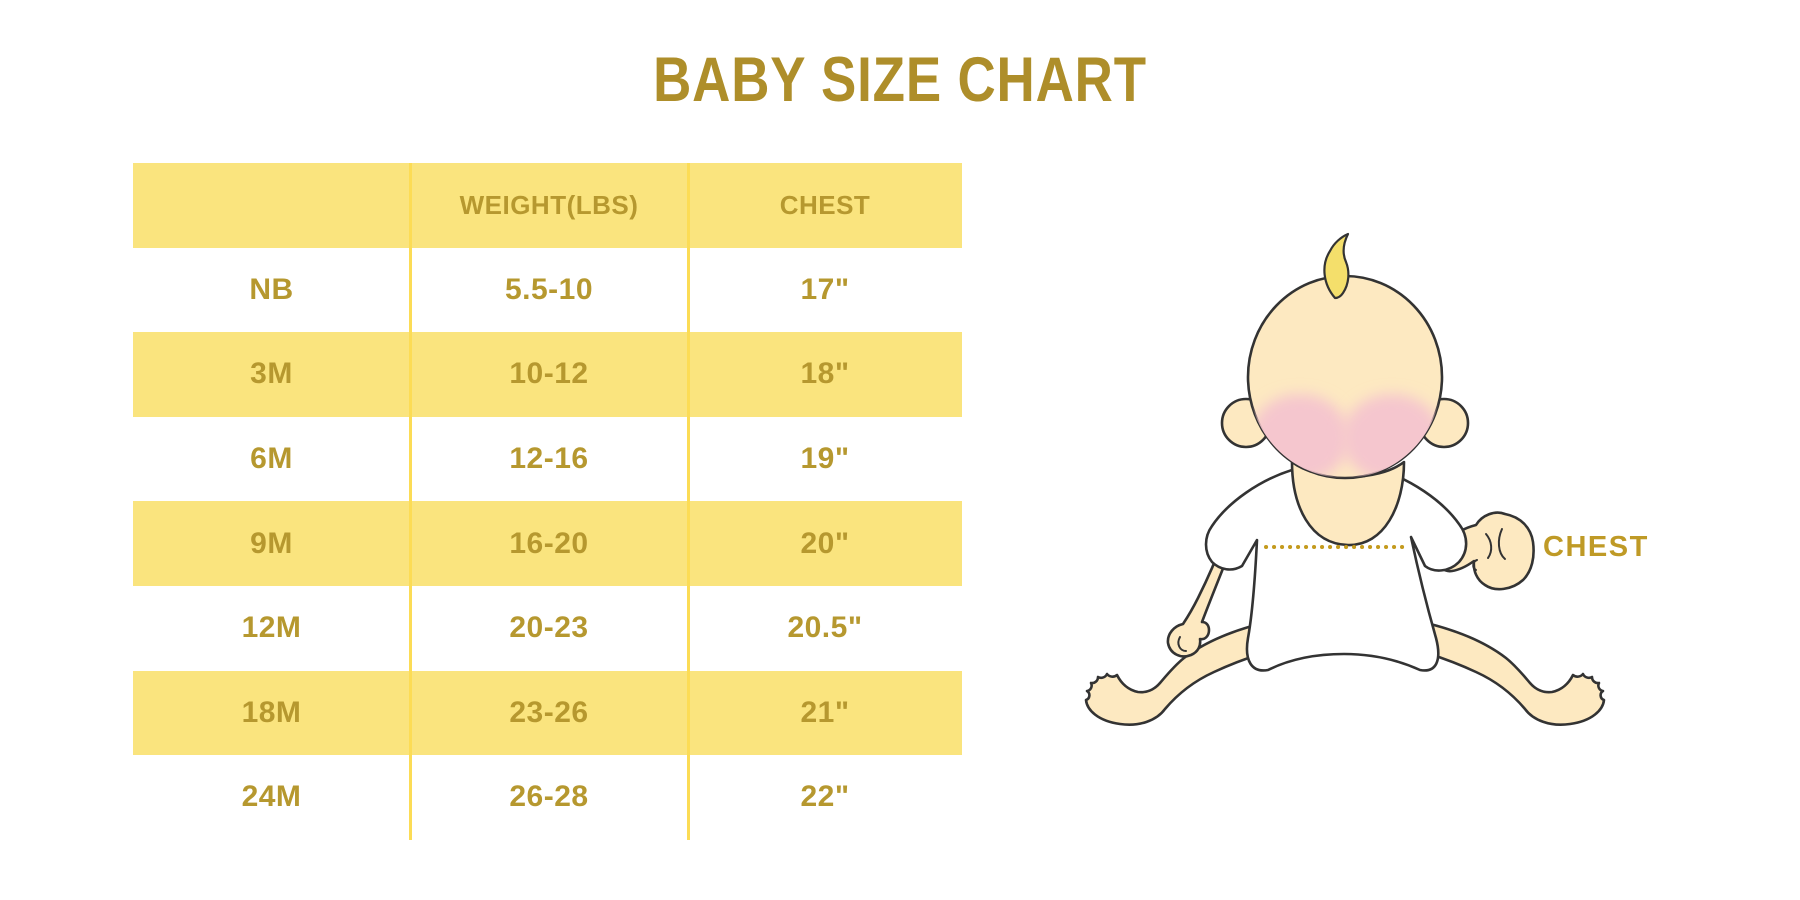 This screenshot has height=900, width=1800. I want to click on header-chest: CHEST, so click(825, 204).